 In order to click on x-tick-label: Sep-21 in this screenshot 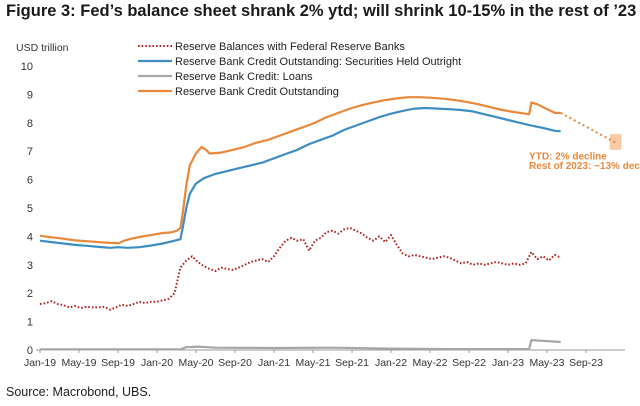, I will do `click(352, 363)`.